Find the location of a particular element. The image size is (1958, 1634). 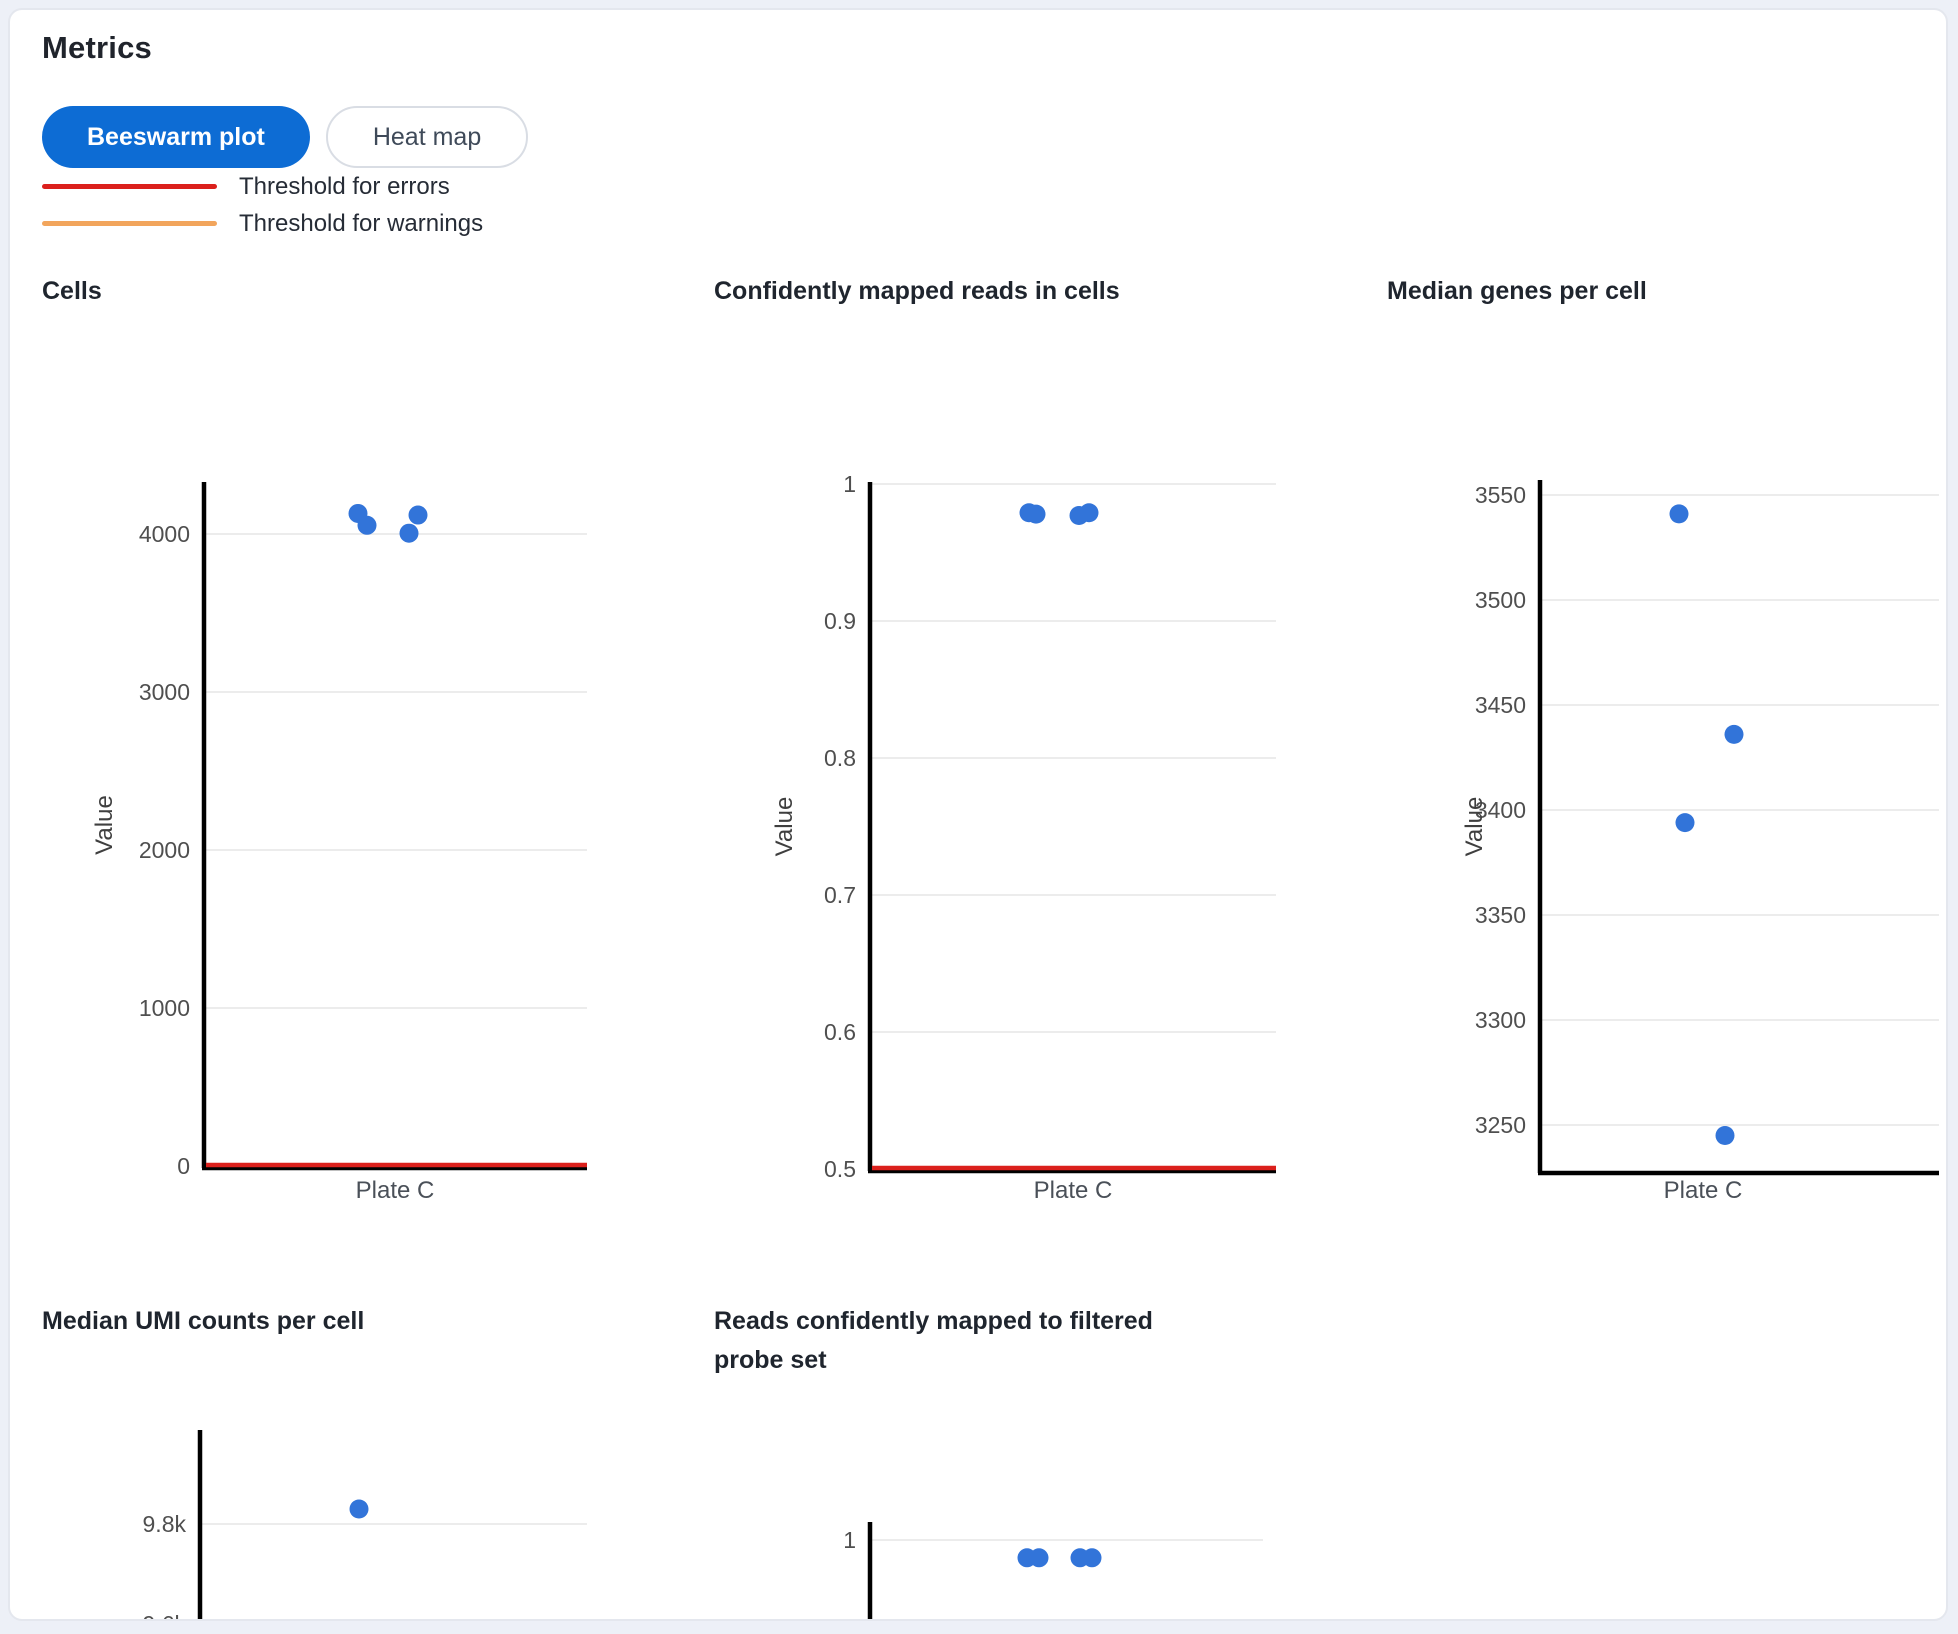

beeswarm-plot-button: Beeswarm plot is located at coordinates (176, 137).